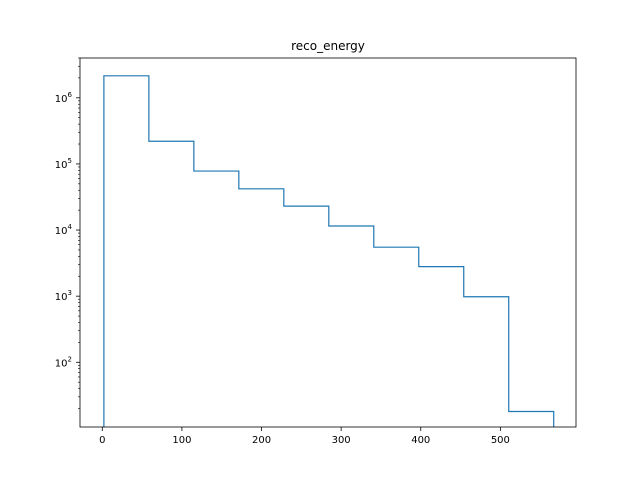  What do you see at coordinates (102, 440) in the screenshot?
I see `x-tick-label: 0` at bounding box center [102, 440].